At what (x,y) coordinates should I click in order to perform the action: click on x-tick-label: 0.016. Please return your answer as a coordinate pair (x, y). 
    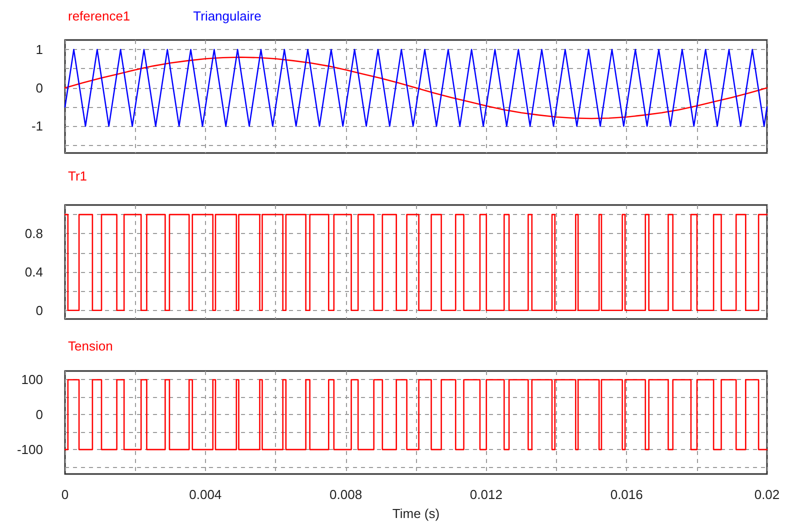
    Looking at the image, I should click on (626, 494).